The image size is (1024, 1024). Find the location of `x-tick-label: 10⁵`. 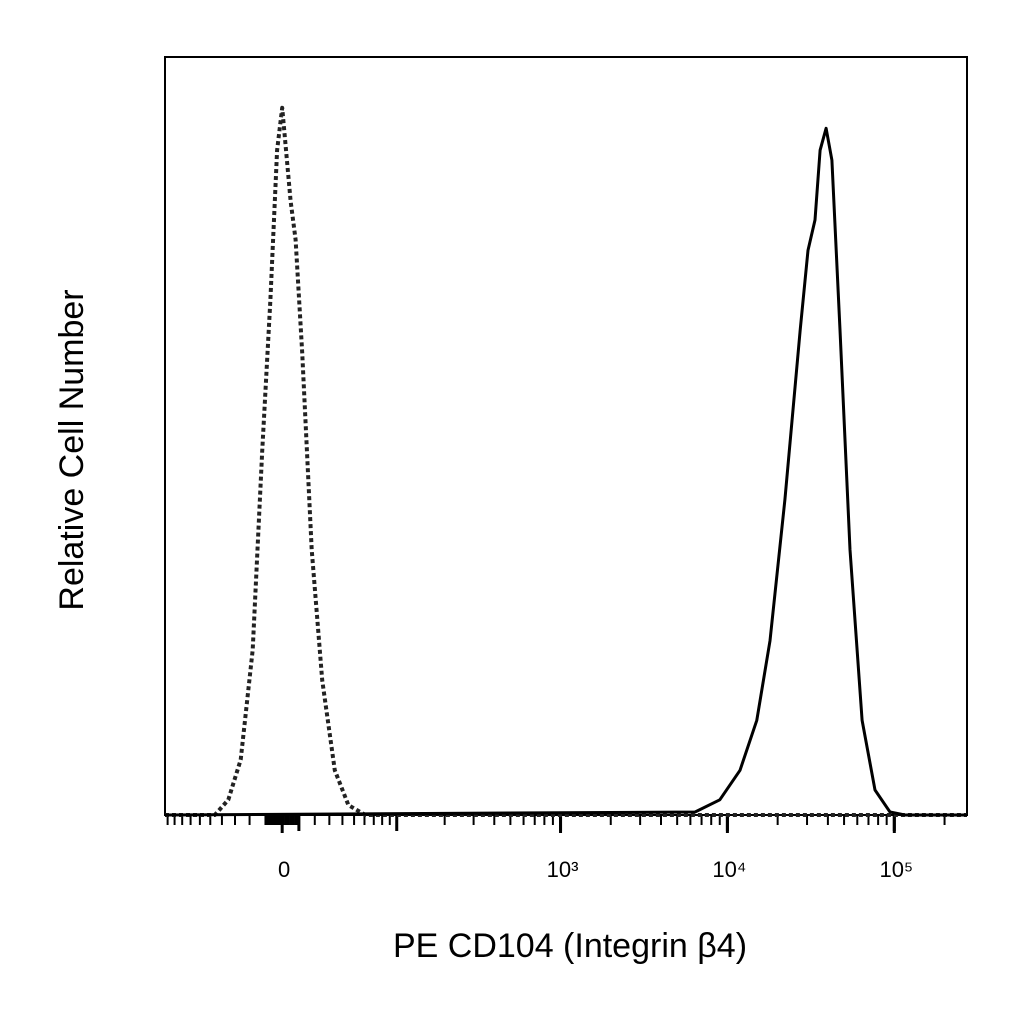

x-tick-label: 10⁵ is located at coordinates (897, 869).